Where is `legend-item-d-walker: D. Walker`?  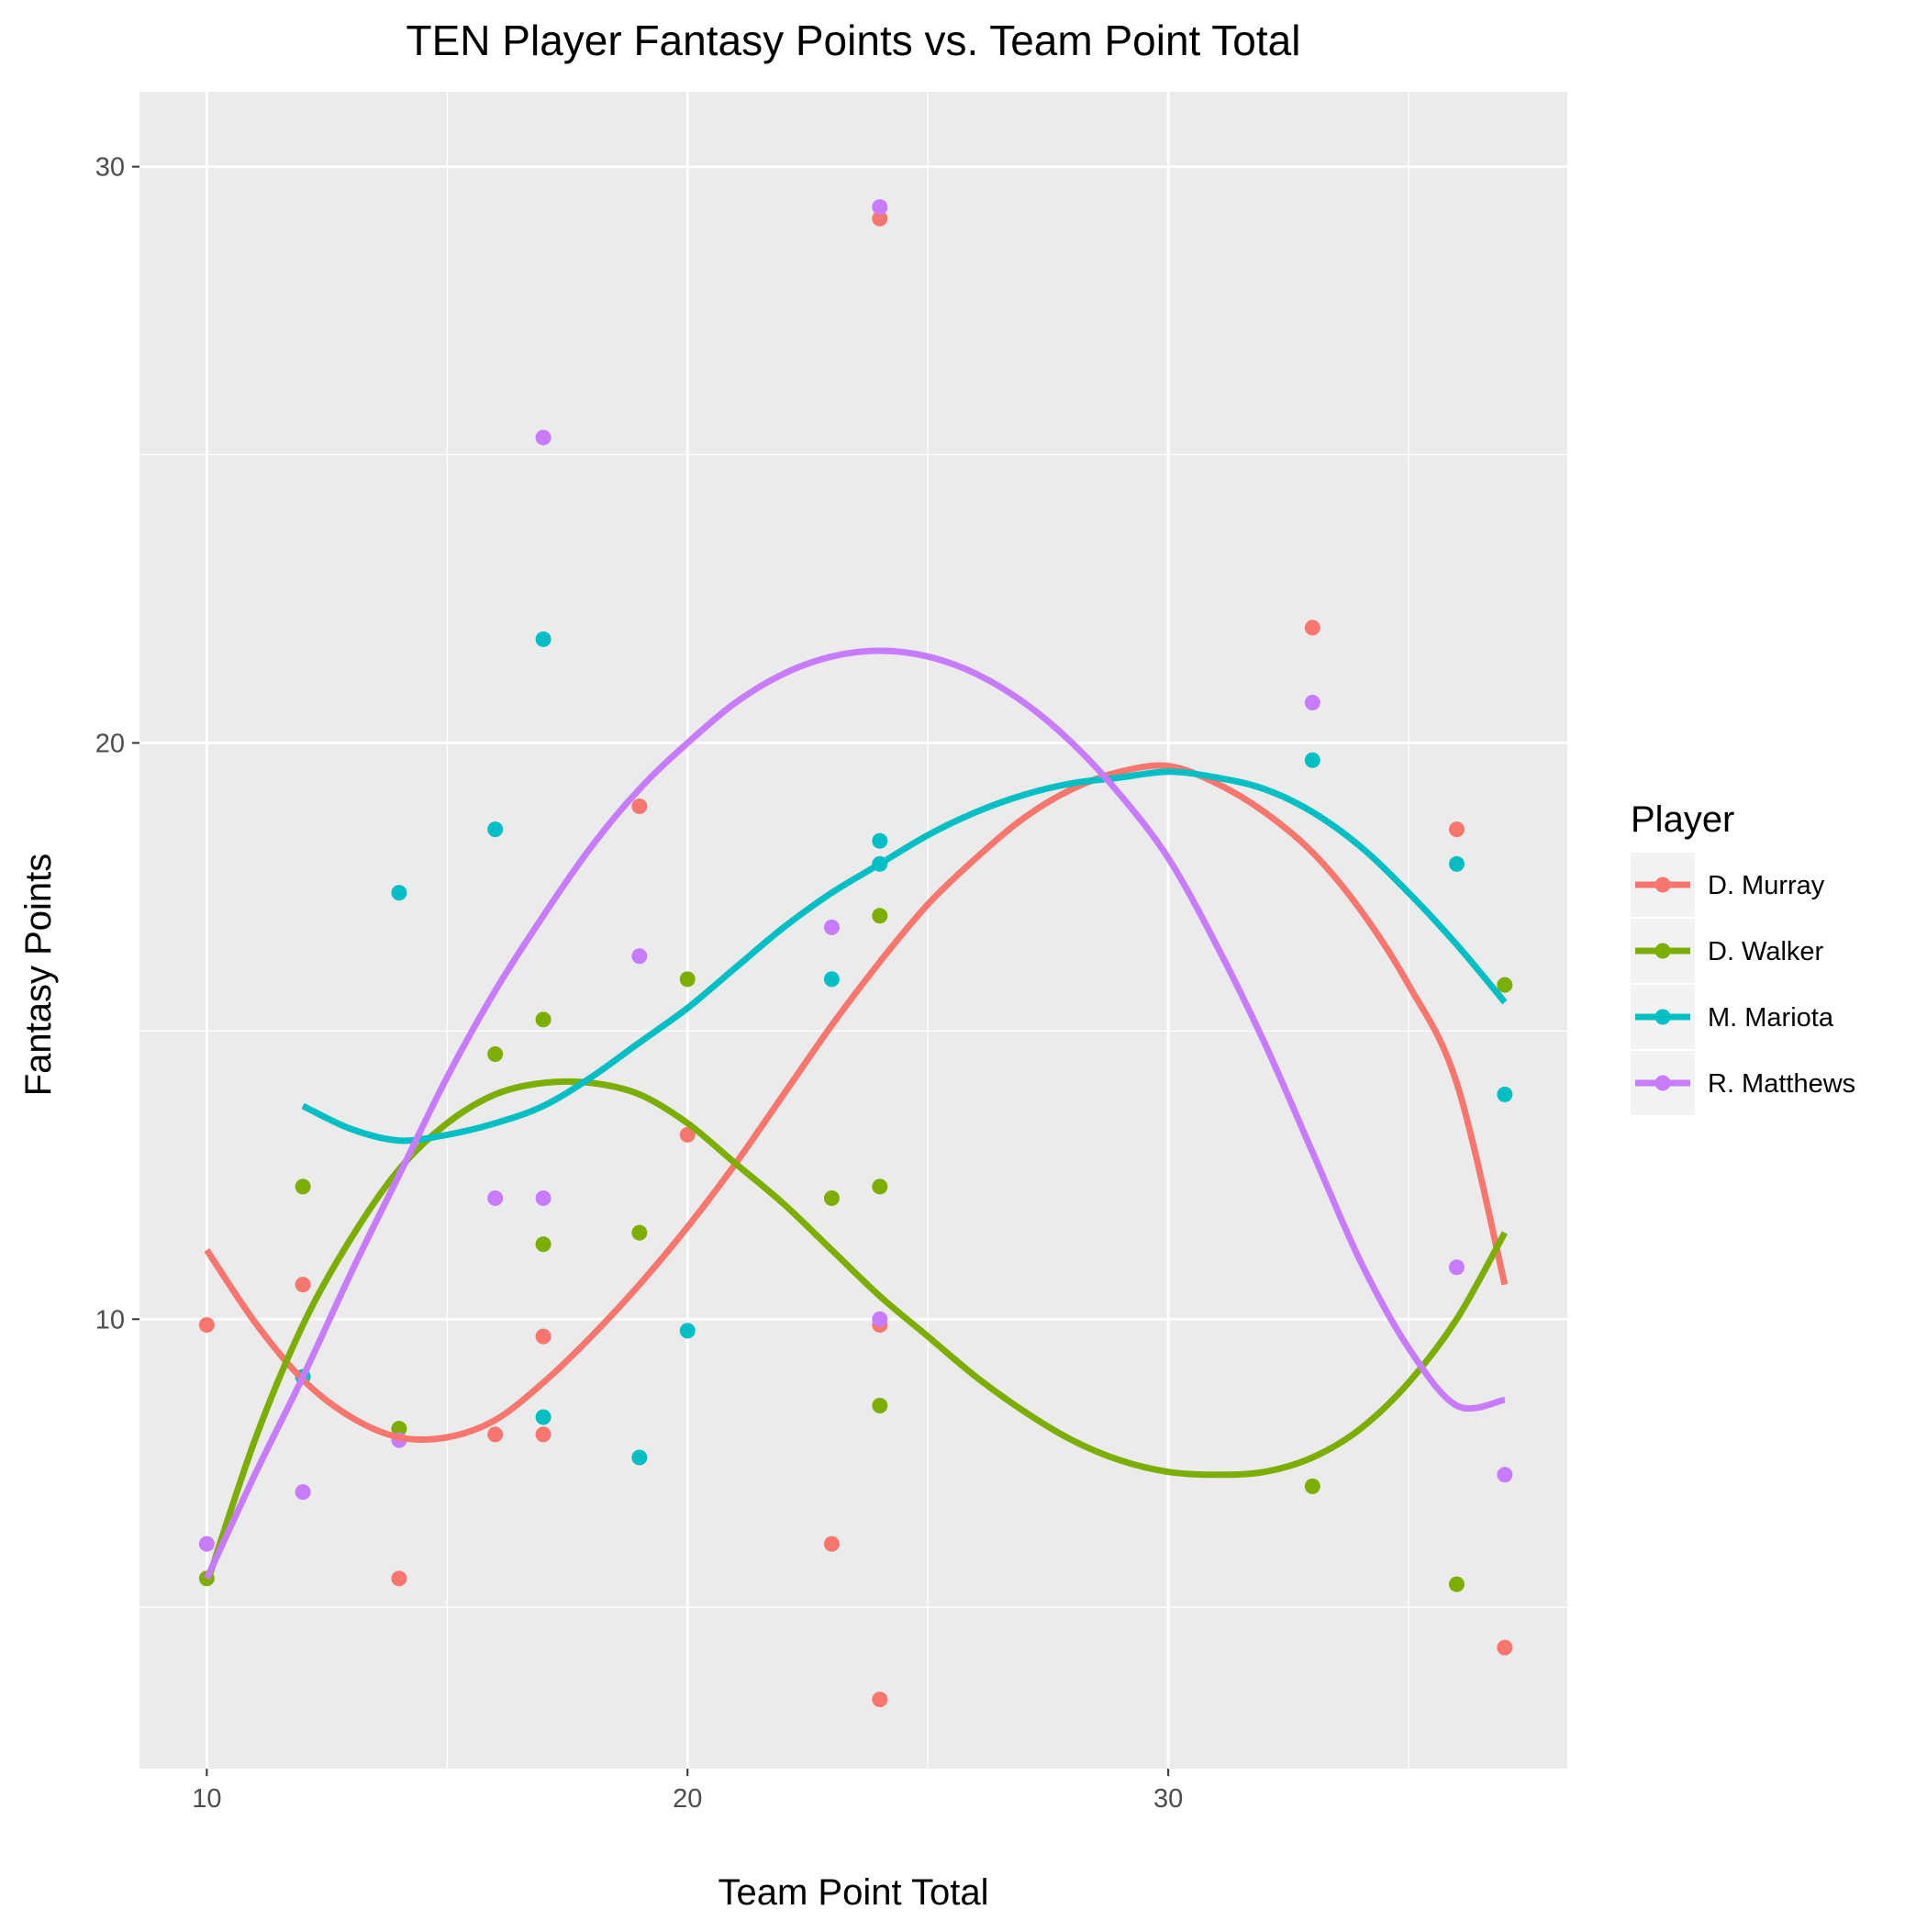 legend-item-d-walker: D. Walker is located at coordinates (1727, 951).